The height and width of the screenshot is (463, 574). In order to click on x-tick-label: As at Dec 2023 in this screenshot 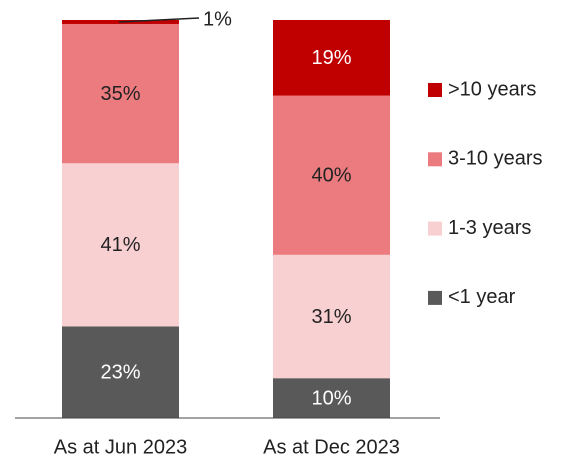, I will do `click(331, 447)`.